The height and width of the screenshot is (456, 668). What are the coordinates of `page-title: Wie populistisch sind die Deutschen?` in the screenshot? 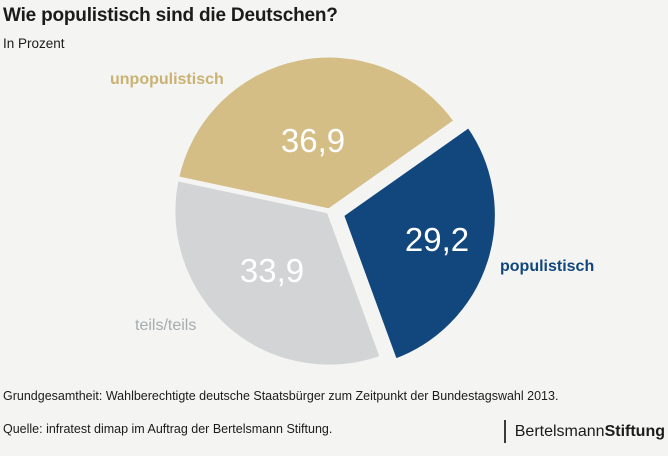 It's located at (170, 15).